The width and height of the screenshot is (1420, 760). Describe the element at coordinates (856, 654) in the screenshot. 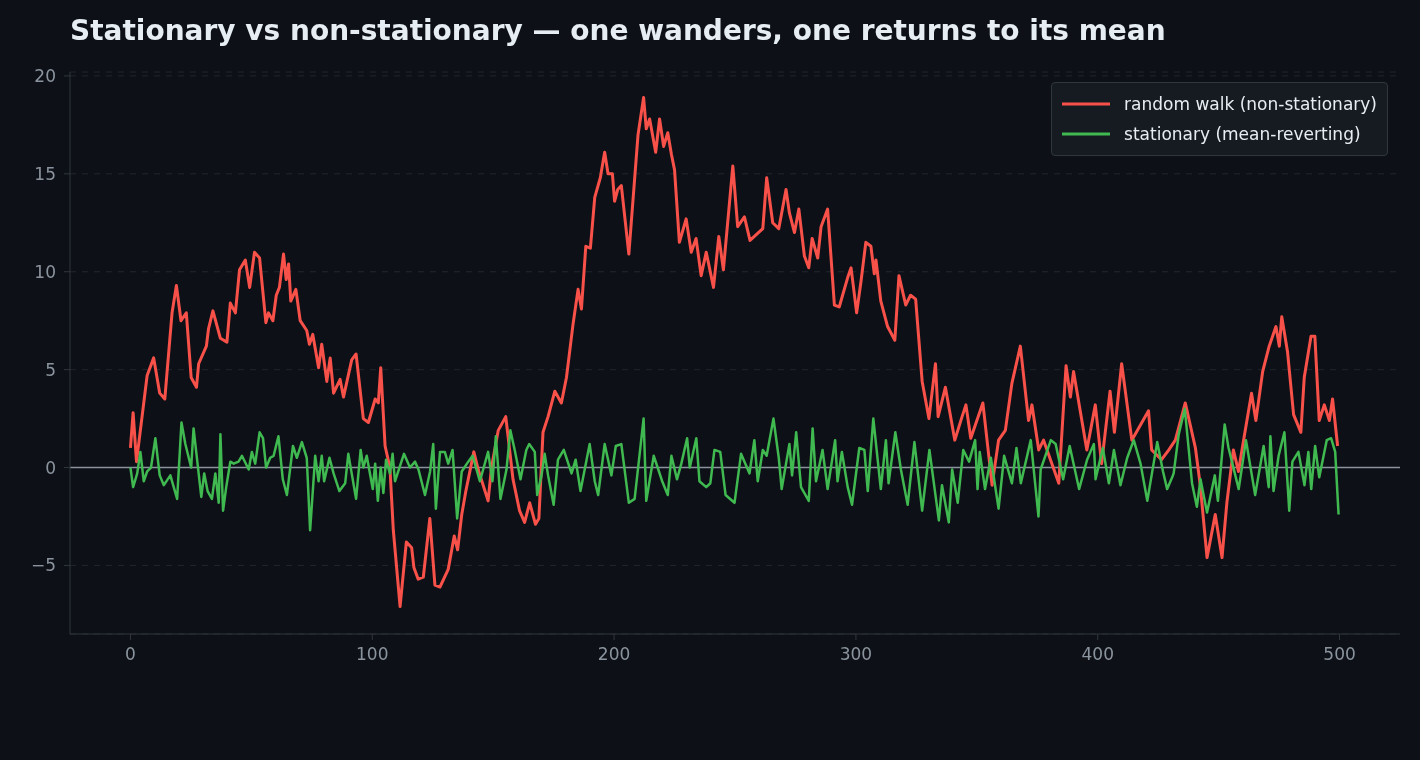

I see `x-tick-label: 300` at that location.